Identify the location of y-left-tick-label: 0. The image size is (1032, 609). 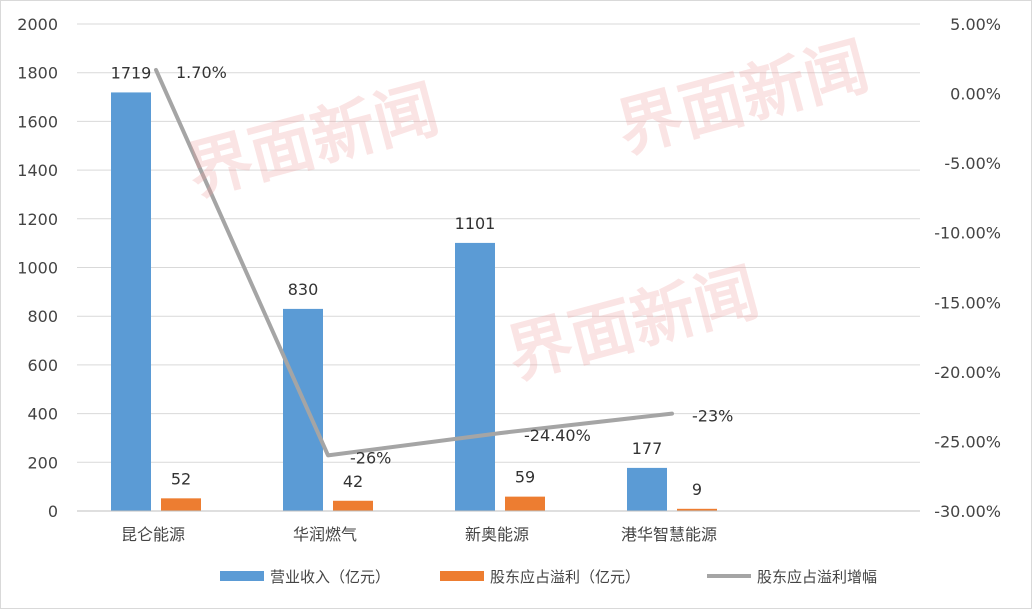
(53, 511).